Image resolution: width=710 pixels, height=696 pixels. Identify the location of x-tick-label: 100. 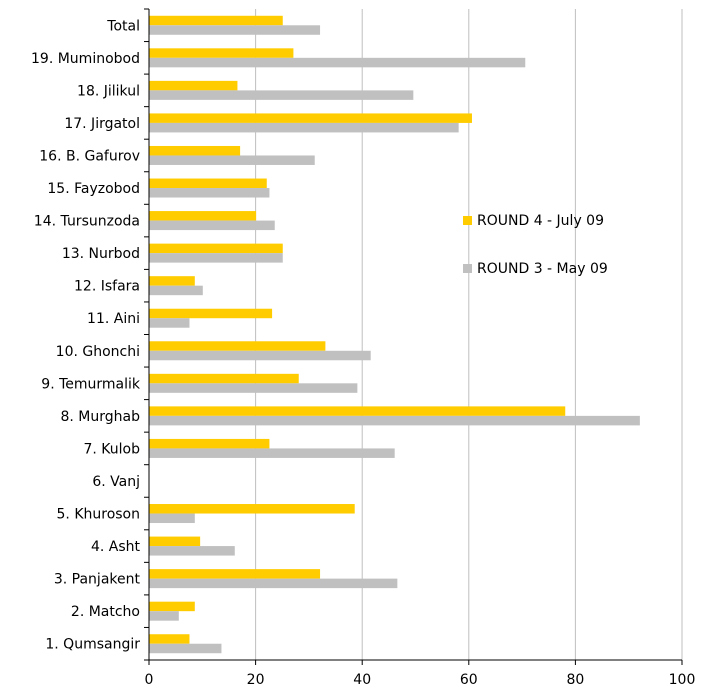
(682, 680).